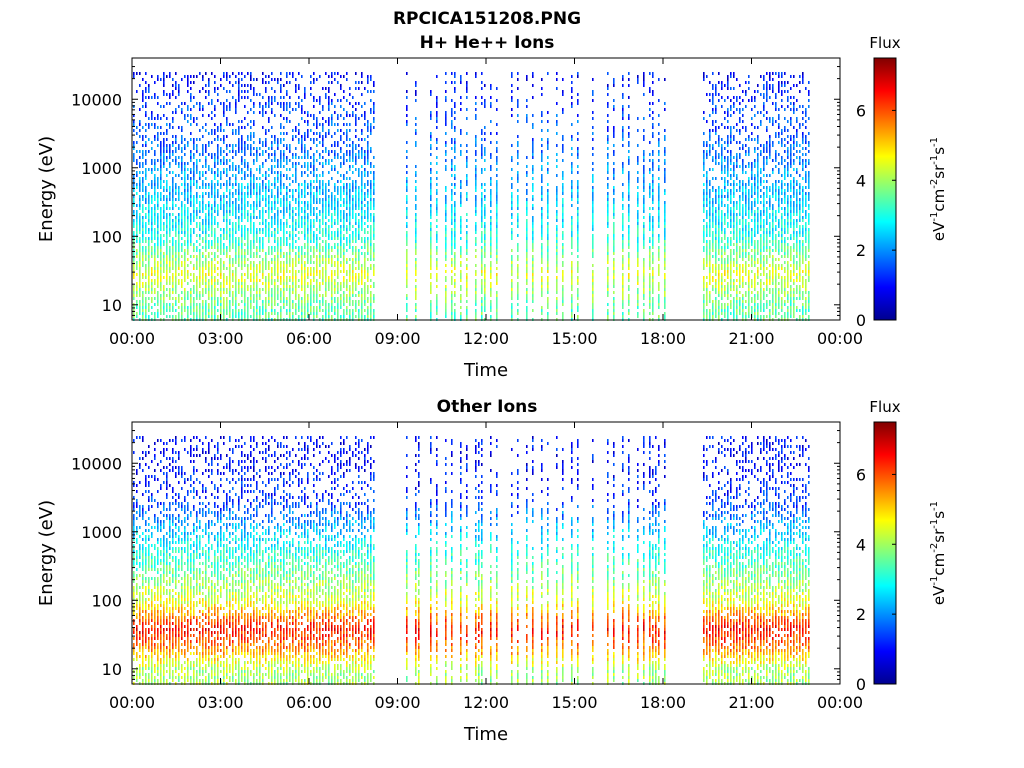 Image resolution: width=1024 pixels, height=768 pixels. I want to click on panel-title: H+ He++ Ions, so click(487, 43).